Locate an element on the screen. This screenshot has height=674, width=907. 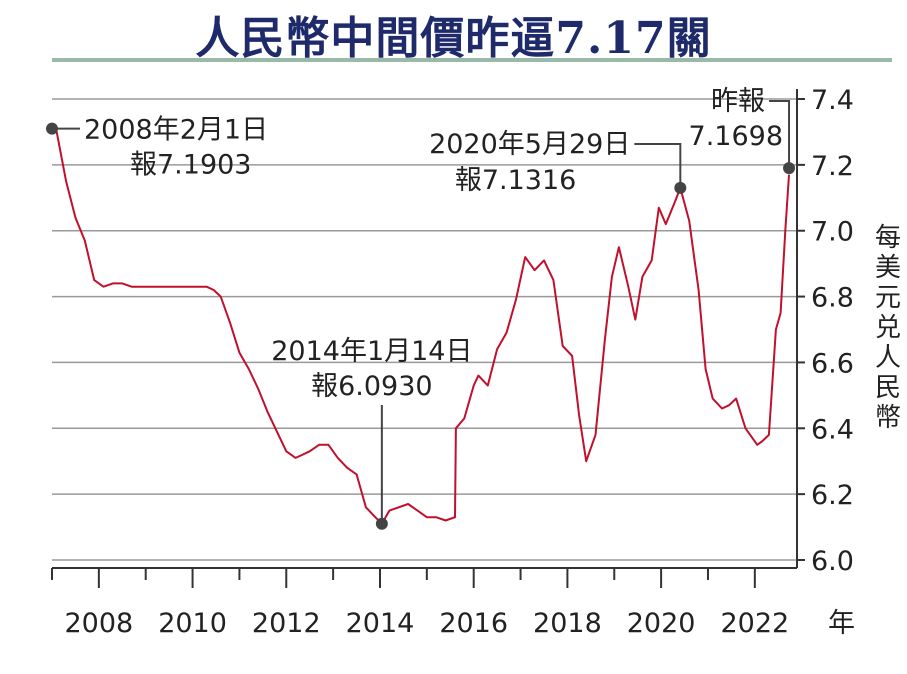
annotation-dot-2008 is located at coordinates (52, 128).